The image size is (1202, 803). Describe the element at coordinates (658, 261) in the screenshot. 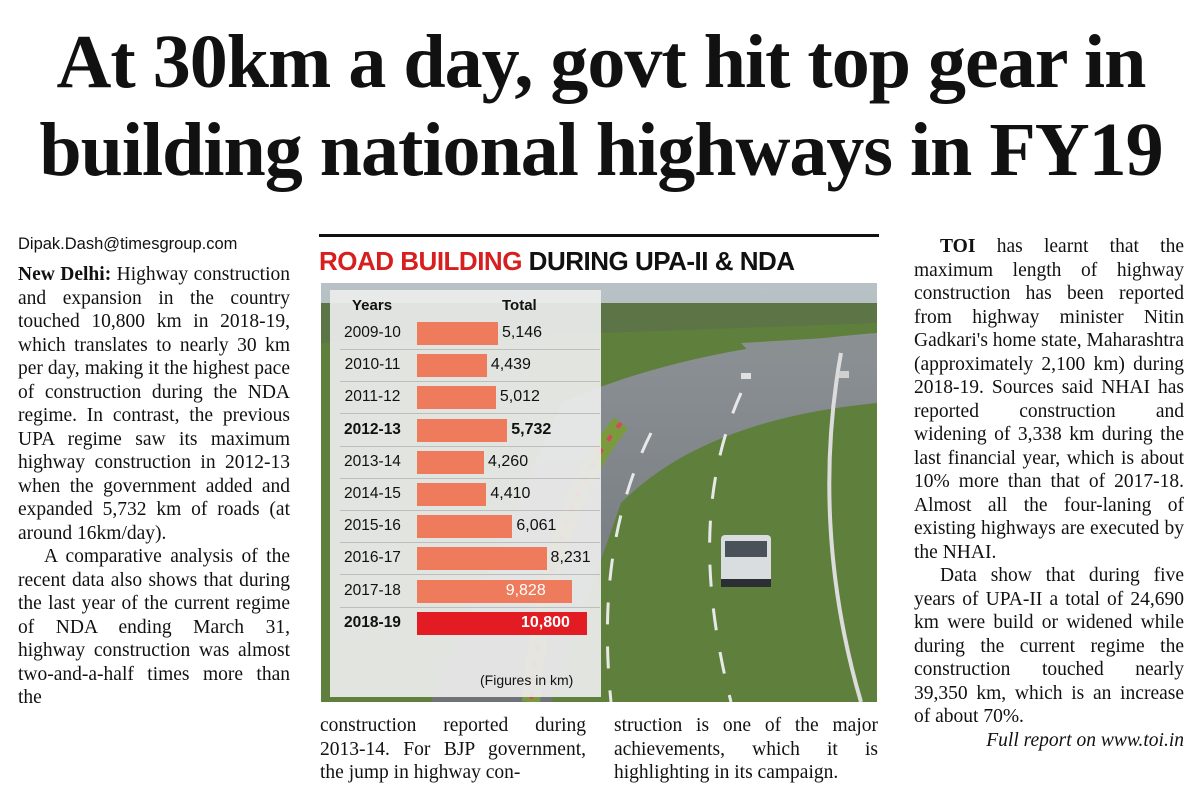

I see `graphic-title-rest: DURING UPA-II & NDA` at that location.